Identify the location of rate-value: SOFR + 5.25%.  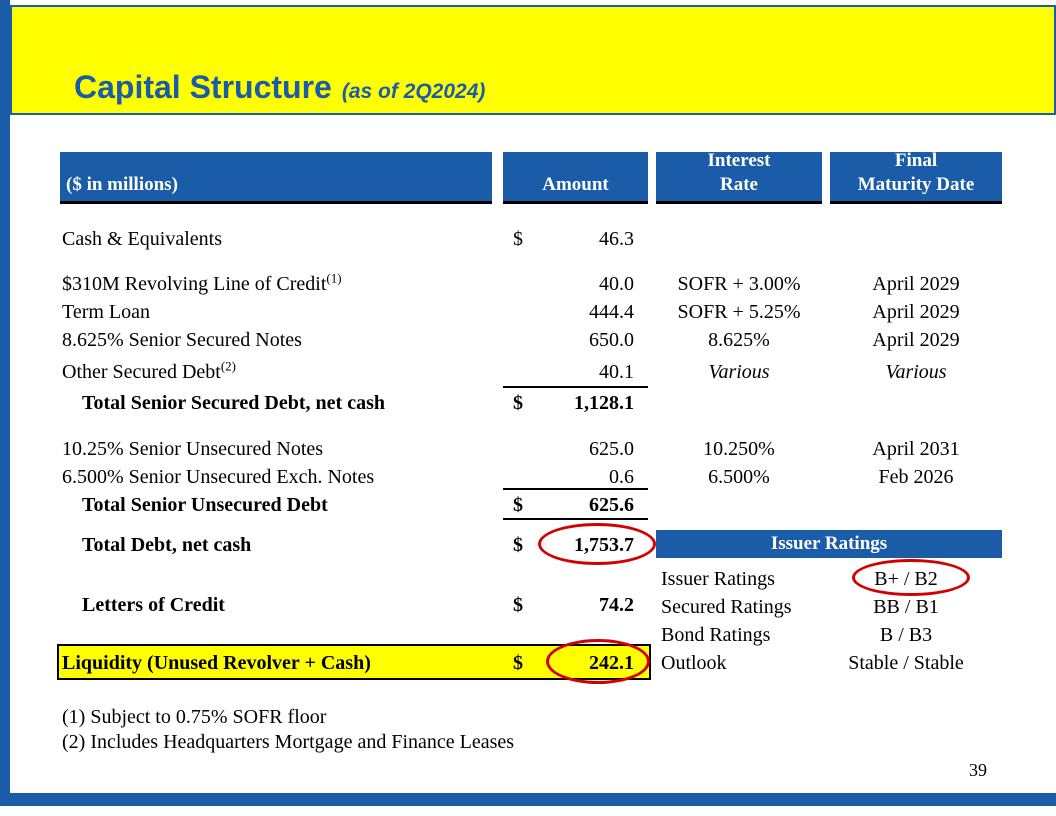
(739, 312).